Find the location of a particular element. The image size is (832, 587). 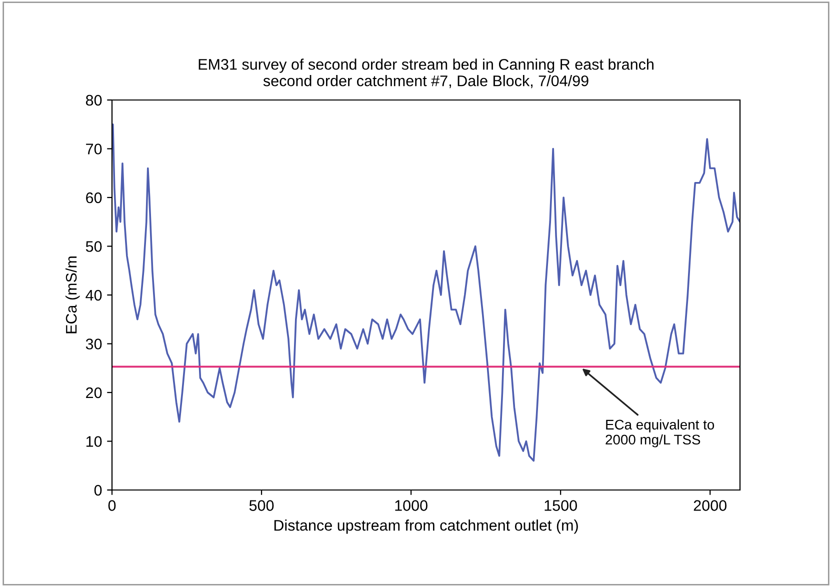

y-tick-label: 50 is located at coordinates (94, 246).